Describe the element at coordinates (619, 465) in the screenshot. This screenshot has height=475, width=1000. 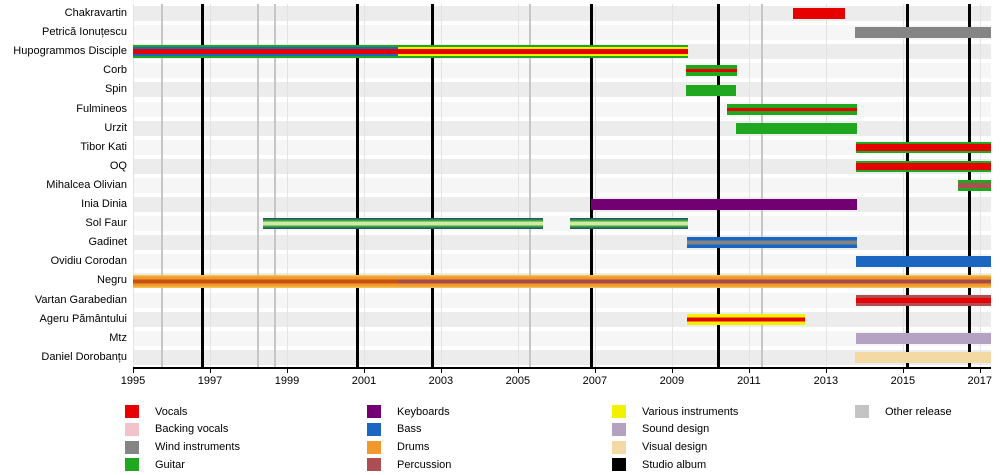
I see `legend-swatch-album` at that location.